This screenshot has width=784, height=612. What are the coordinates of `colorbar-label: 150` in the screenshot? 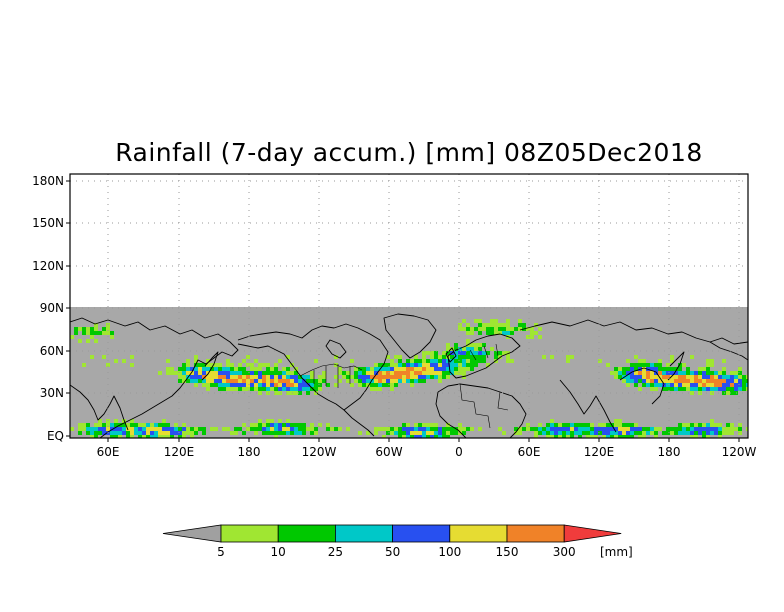 It's located at (507, 552).